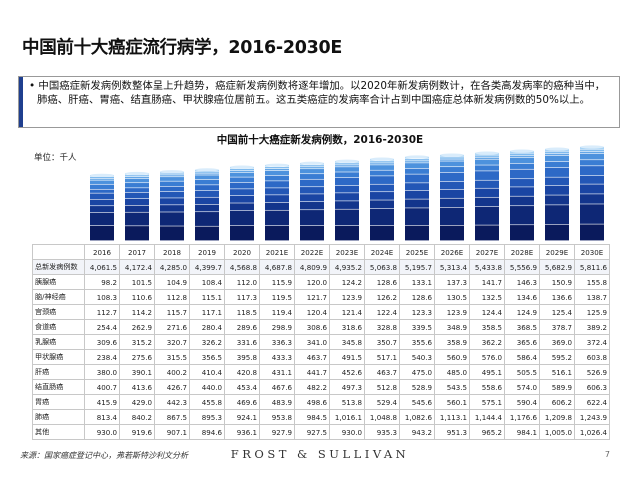 Image resolution: width=640 pixels, height=480 pixels. Describe the element at coordinates (557, 387) in the screenshot. I see `value-cell: 589.9` at that location.